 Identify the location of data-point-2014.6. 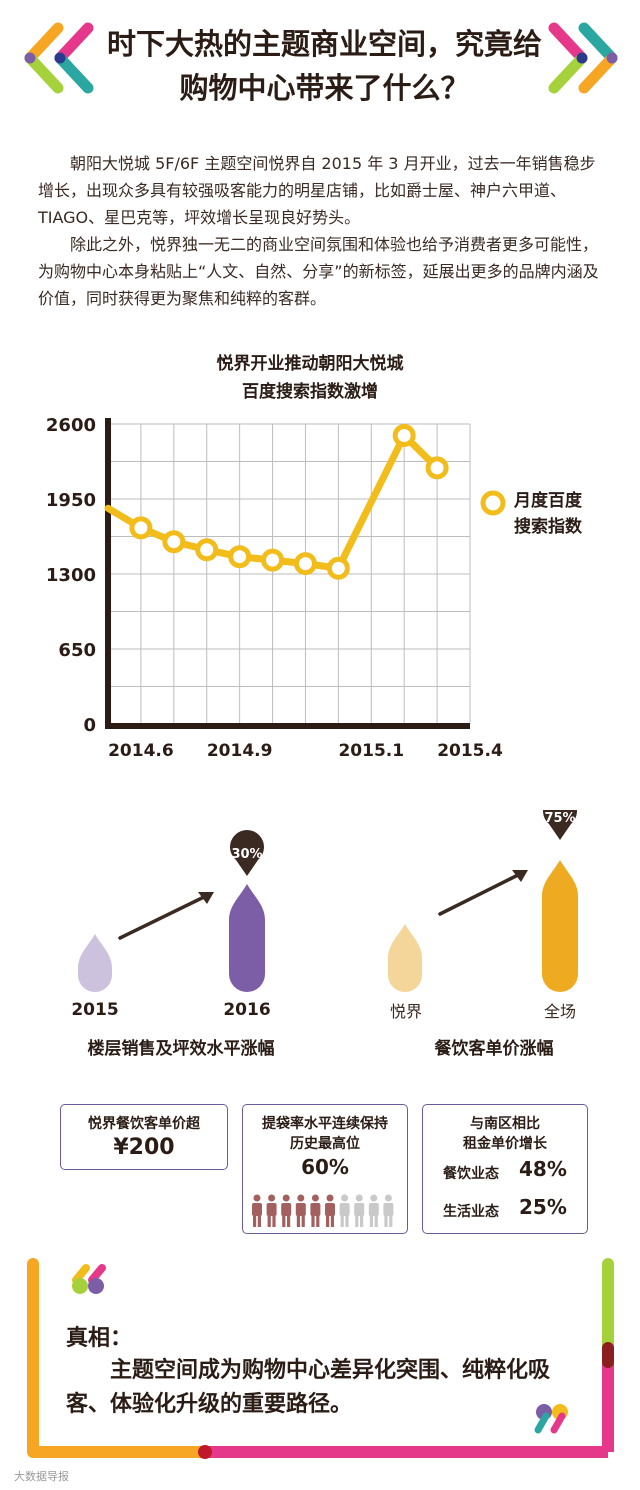
(141, 528).